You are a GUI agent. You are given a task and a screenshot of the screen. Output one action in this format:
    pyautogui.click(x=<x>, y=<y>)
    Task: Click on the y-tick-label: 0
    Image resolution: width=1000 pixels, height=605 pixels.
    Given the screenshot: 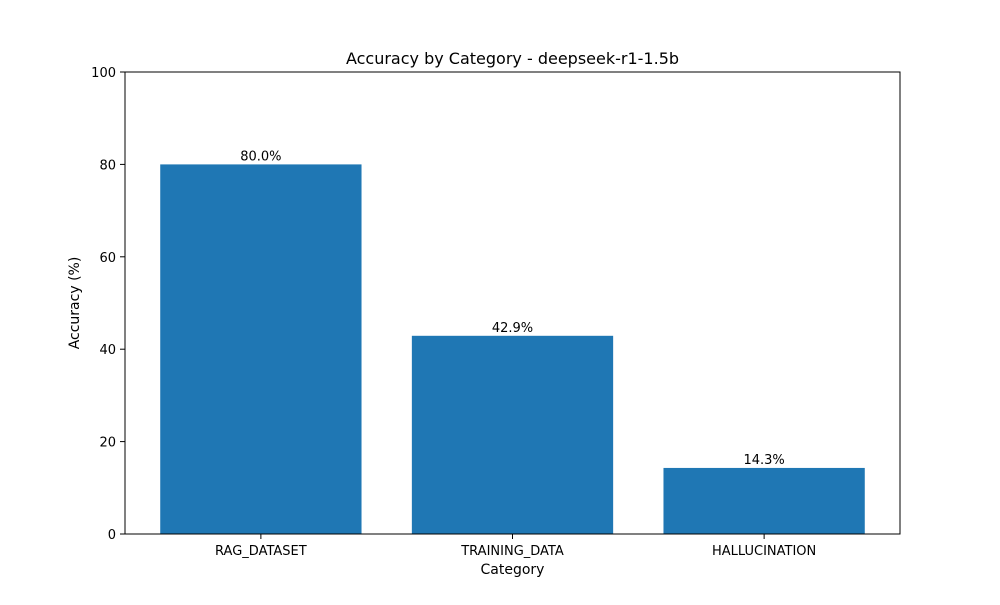 What is the action you would take?
    pyautogui.click(x=112, y=535)
    